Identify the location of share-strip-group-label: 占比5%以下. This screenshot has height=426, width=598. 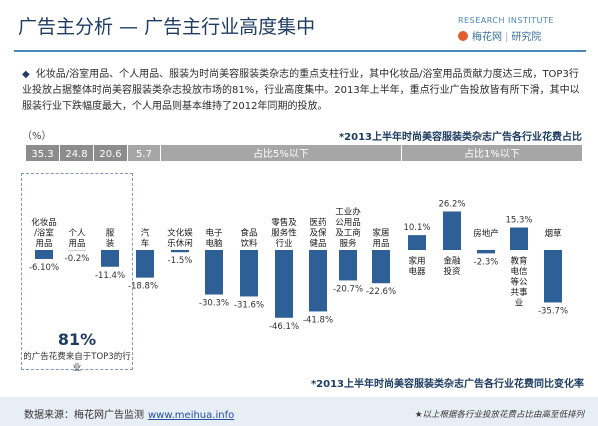
(281, 153).